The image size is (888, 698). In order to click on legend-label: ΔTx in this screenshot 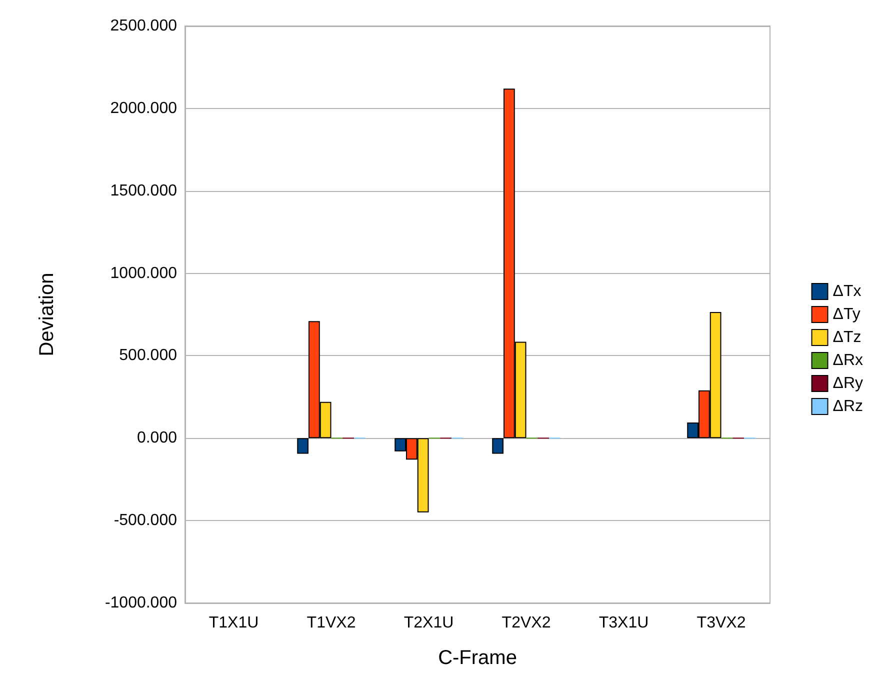, I will do `click(847, 291)`.